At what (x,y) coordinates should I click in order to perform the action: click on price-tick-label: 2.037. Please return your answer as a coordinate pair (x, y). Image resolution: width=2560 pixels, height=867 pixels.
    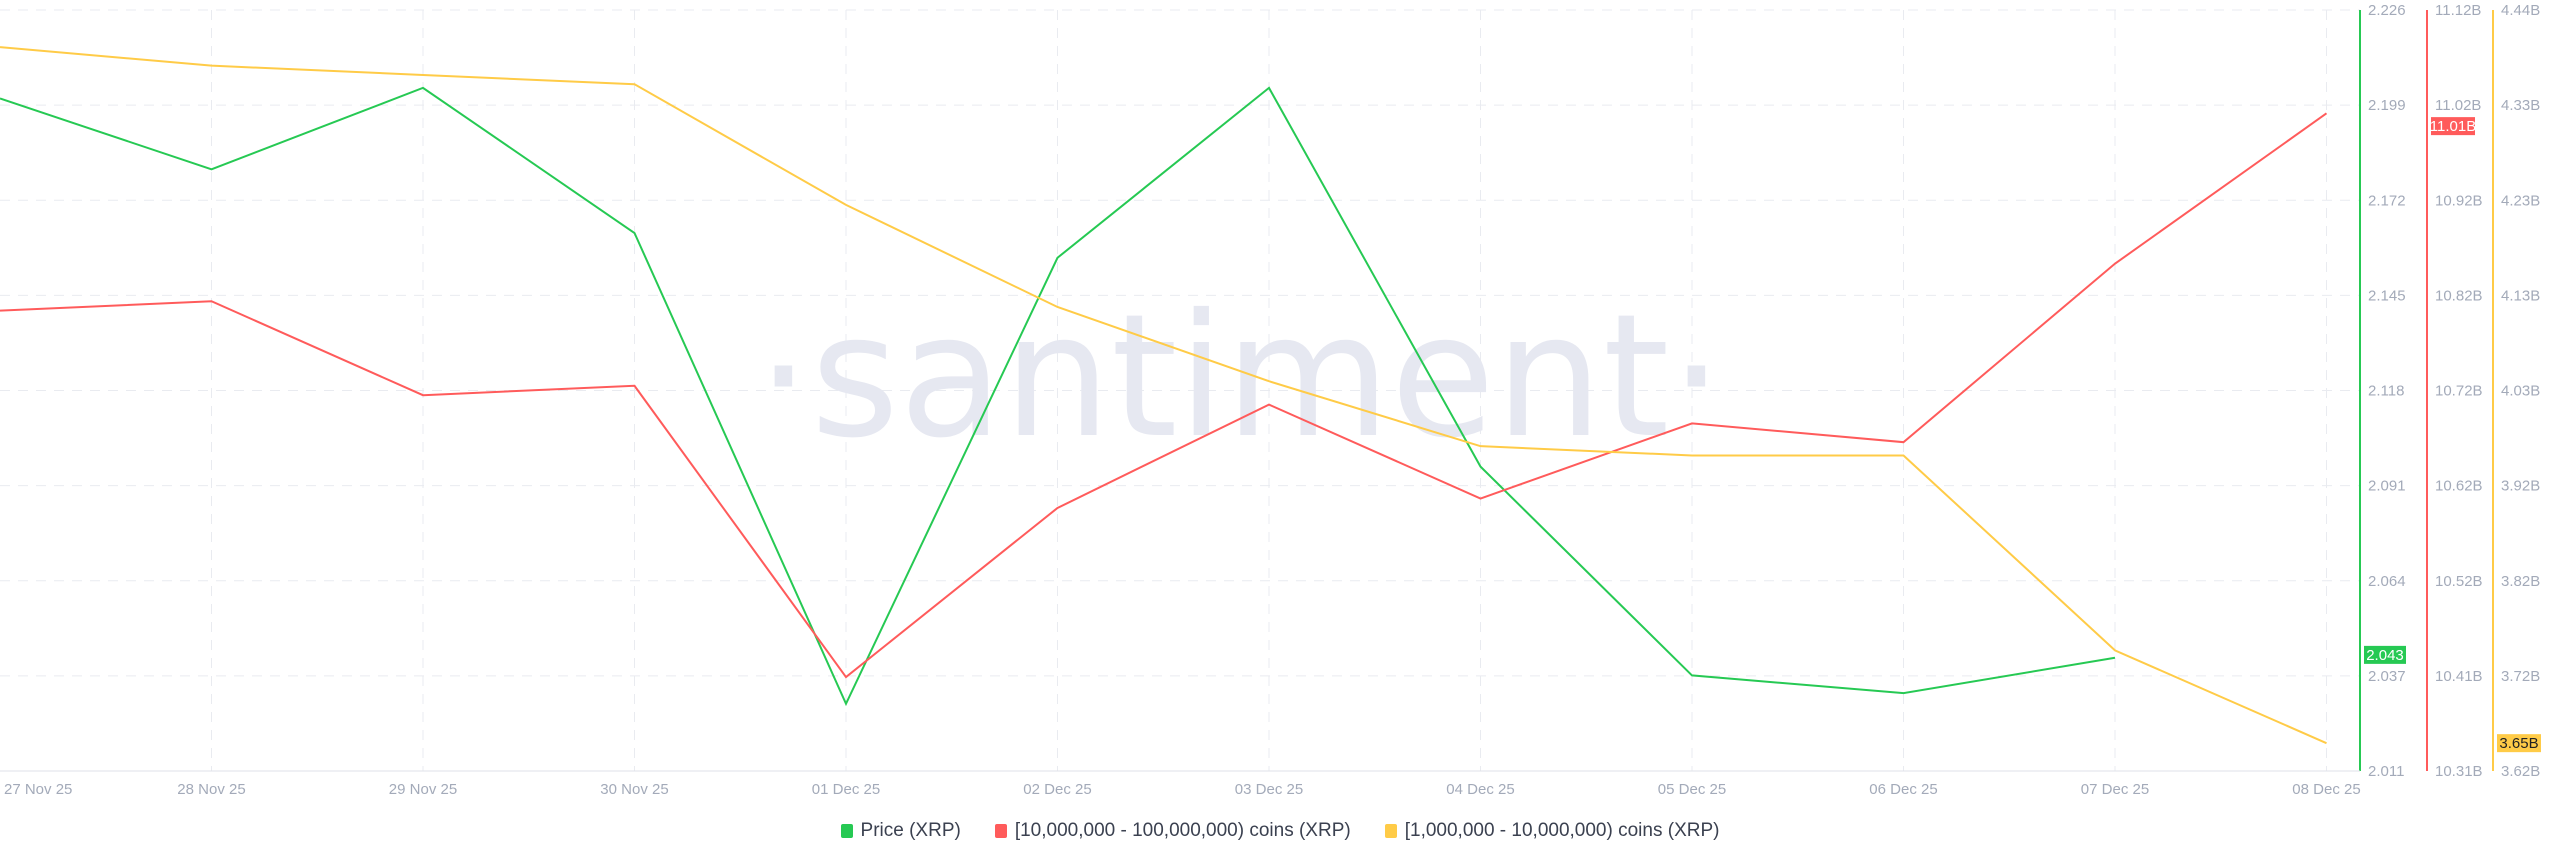
    Looking at the image, I should click on (2387, 676).